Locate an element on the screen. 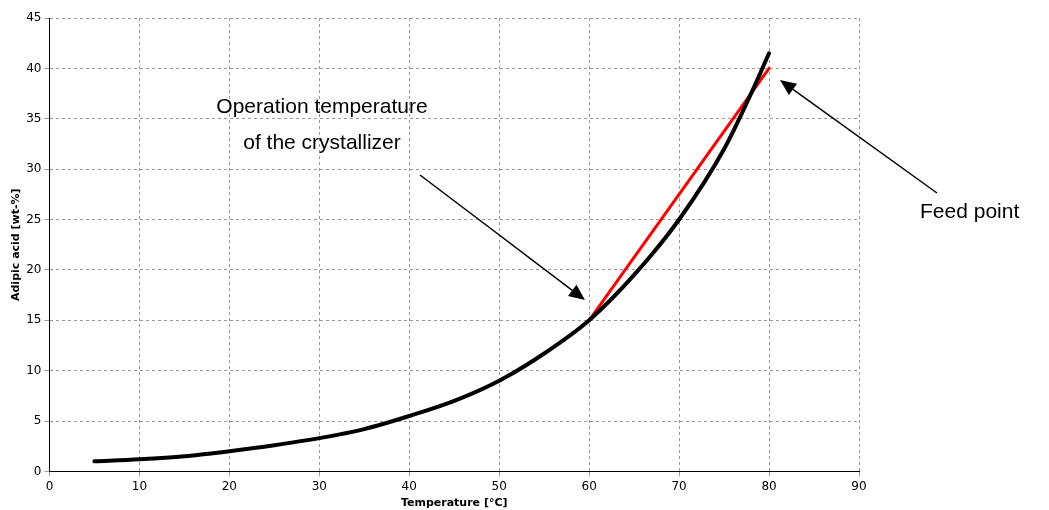  x-tick-label: 80 is located at coordinates (769, 485).